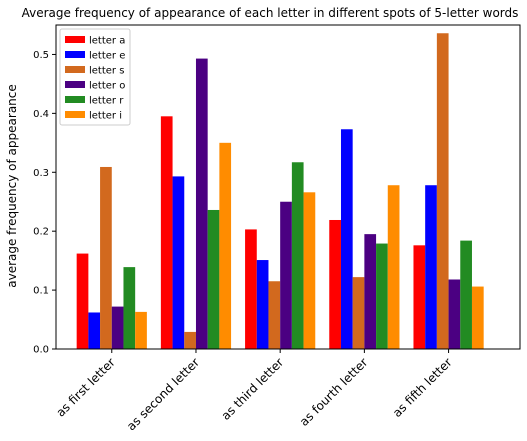  Describe the element at coordinates (106, 101) in the screenshot. I see `legend-label: letter r` at that location.